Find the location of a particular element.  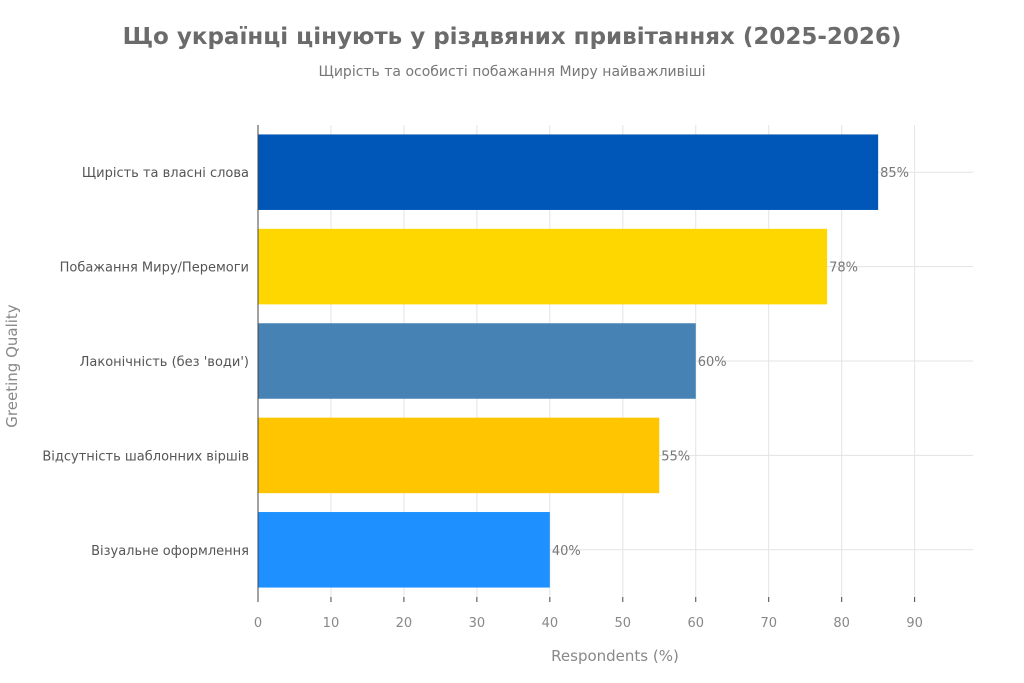

category-label: Візуальне оформлення is located at coordinates (170, 551).